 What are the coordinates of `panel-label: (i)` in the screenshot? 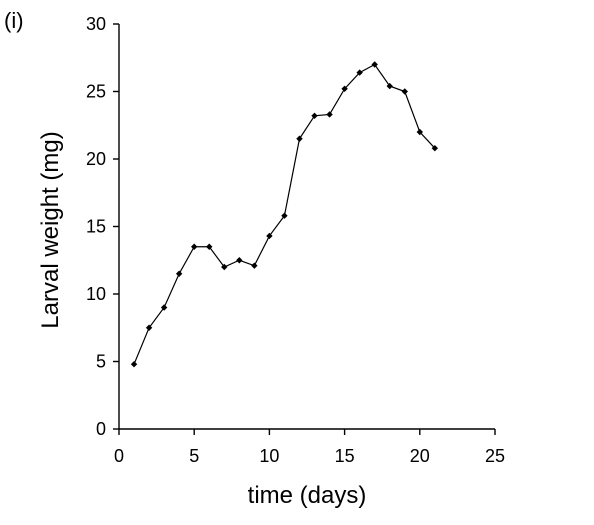 It's located at (14, 20).